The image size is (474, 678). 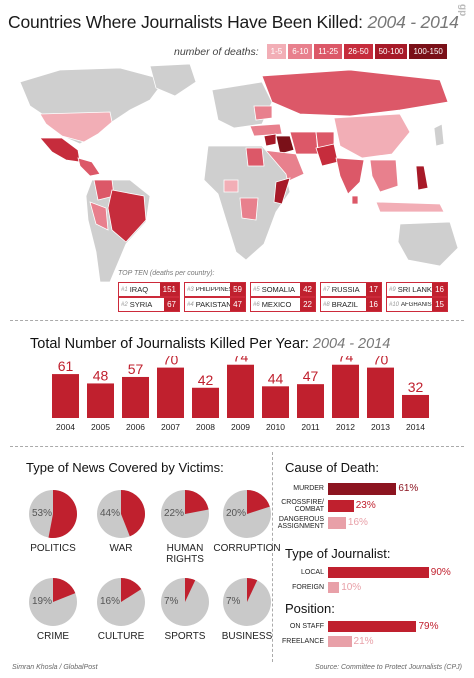 I want to click on pie-category-label: CULTURE, so click(x=121, y=636).